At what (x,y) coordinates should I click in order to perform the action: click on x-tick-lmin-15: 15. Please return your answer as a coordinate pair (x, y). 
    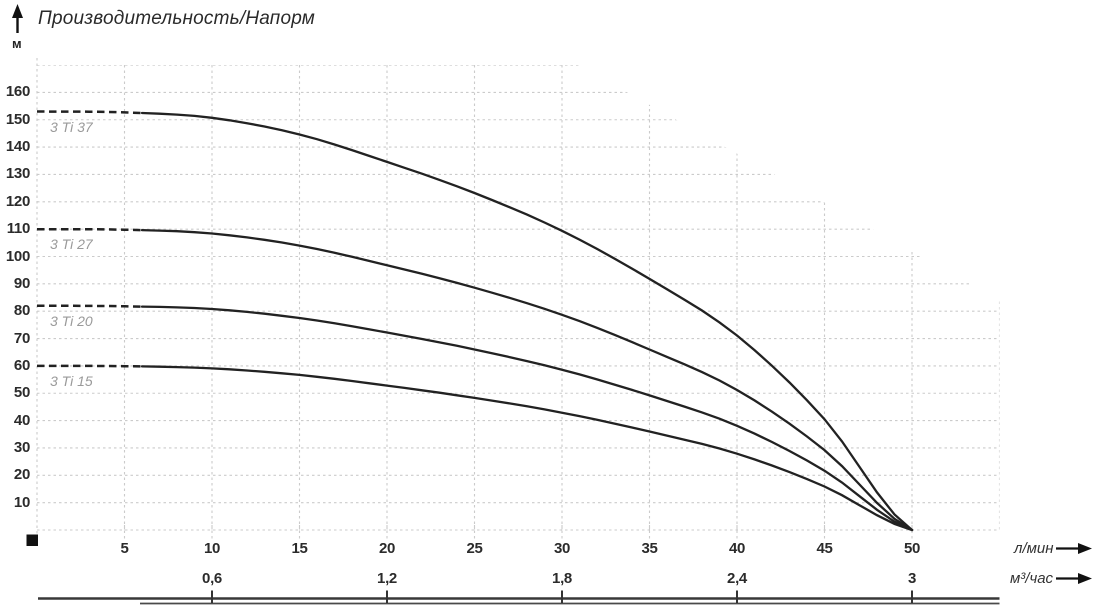
    Looking at the image, I should click on (299, 548).